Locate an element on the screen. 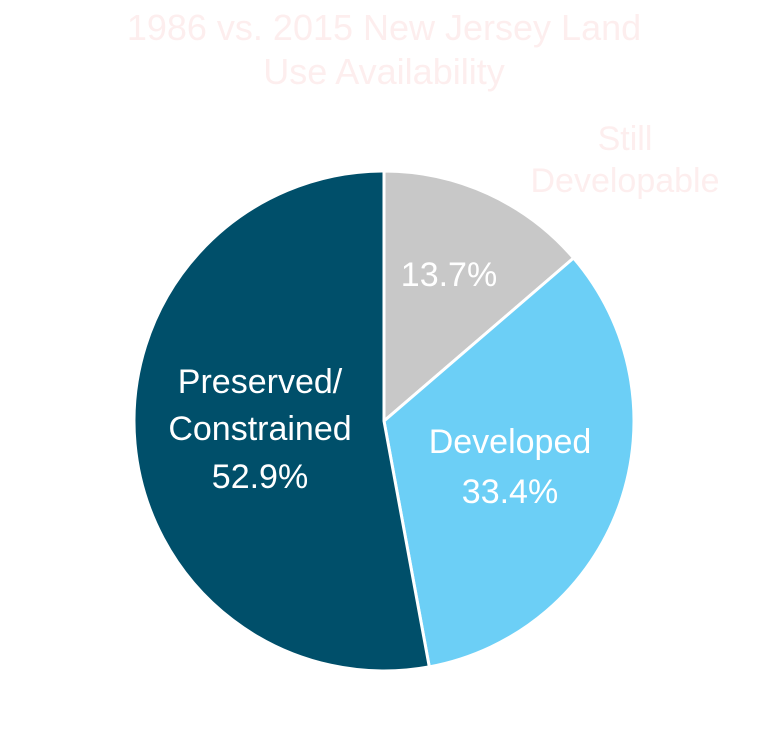 This screenshot has height=733, width=768. slice-label-still-developable: Still Developable is located at coordinates (619, 160).